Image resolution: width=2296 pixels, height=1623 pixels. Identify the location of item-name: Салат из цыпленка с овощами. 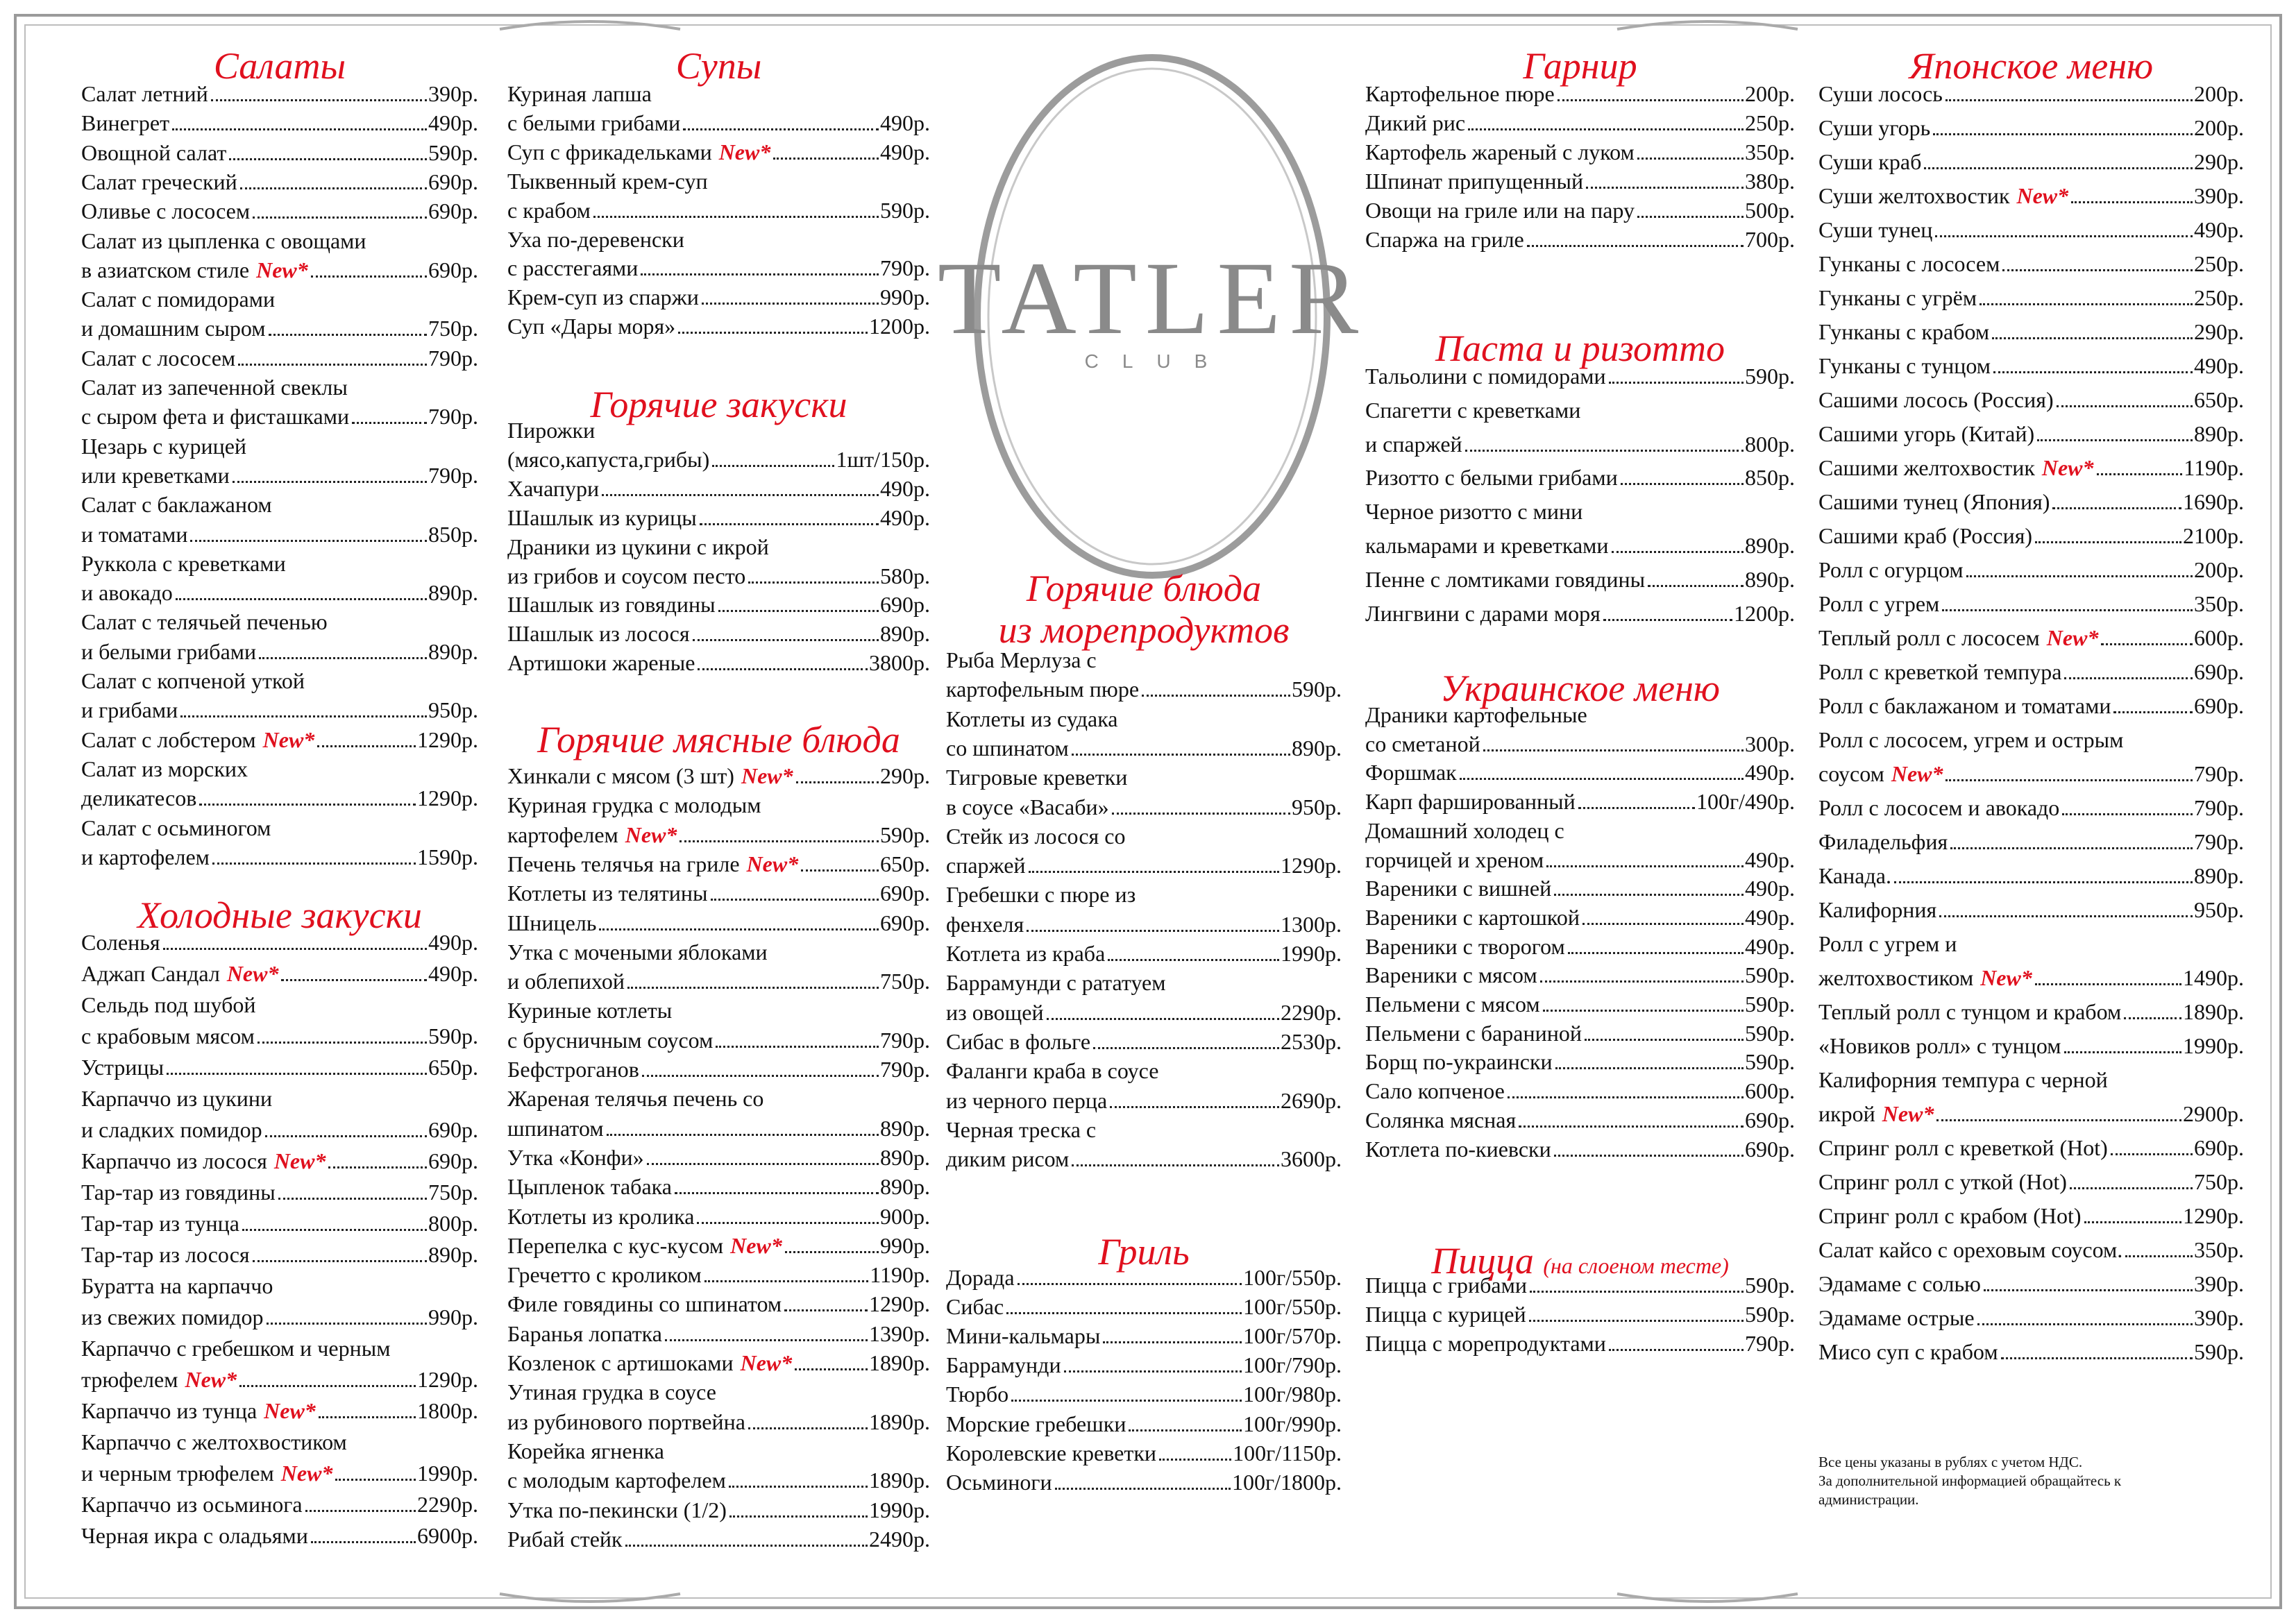
(224, 240).